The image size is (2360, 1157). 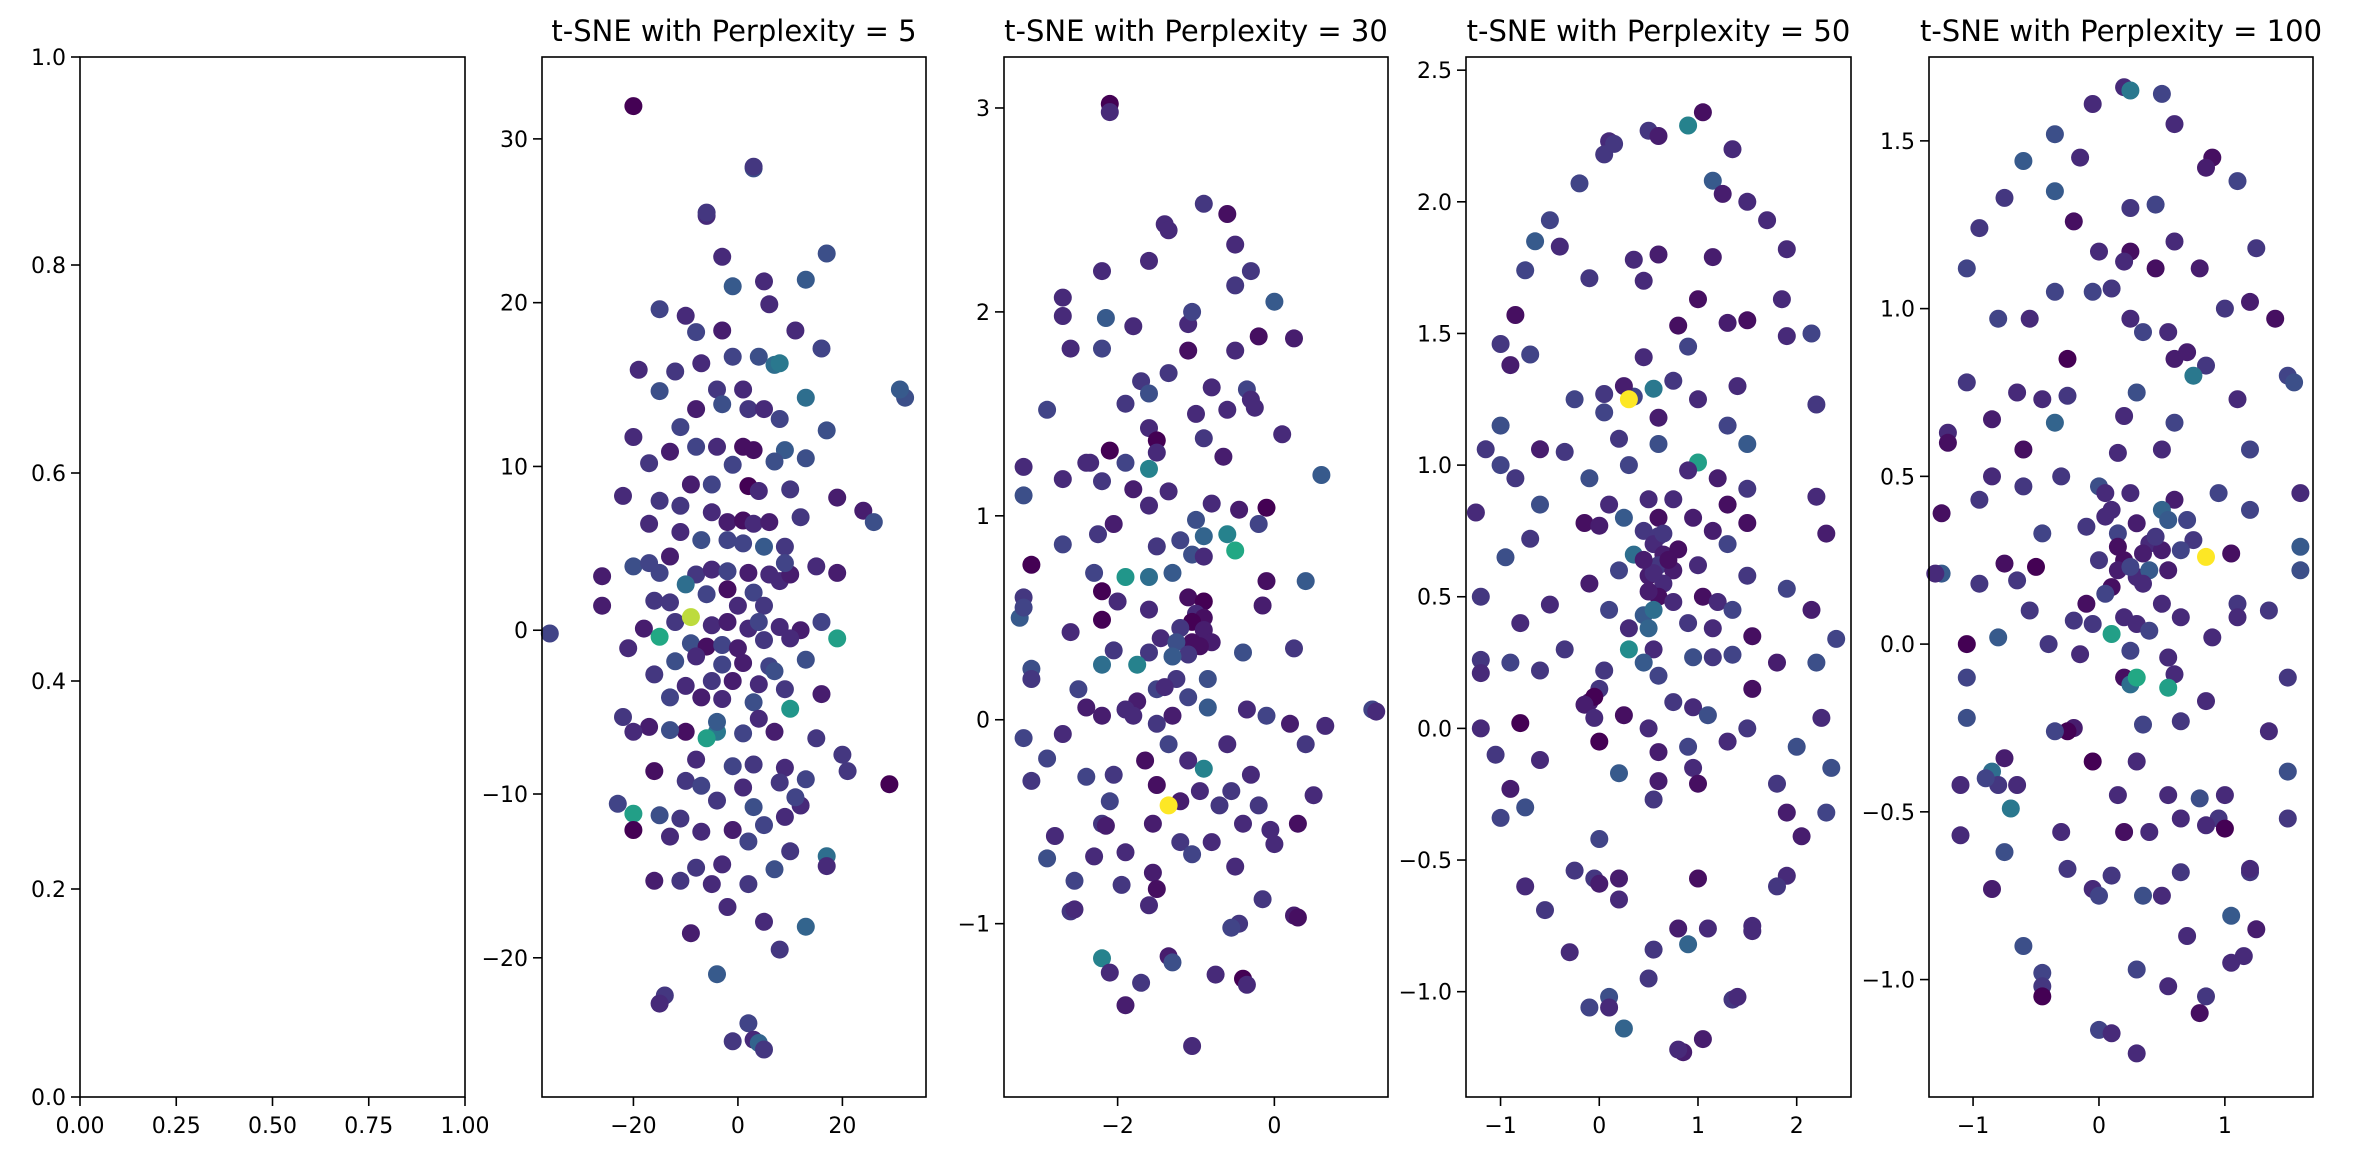 I want to click on x-tick-label: 1, so click(x=1698, y=1126).